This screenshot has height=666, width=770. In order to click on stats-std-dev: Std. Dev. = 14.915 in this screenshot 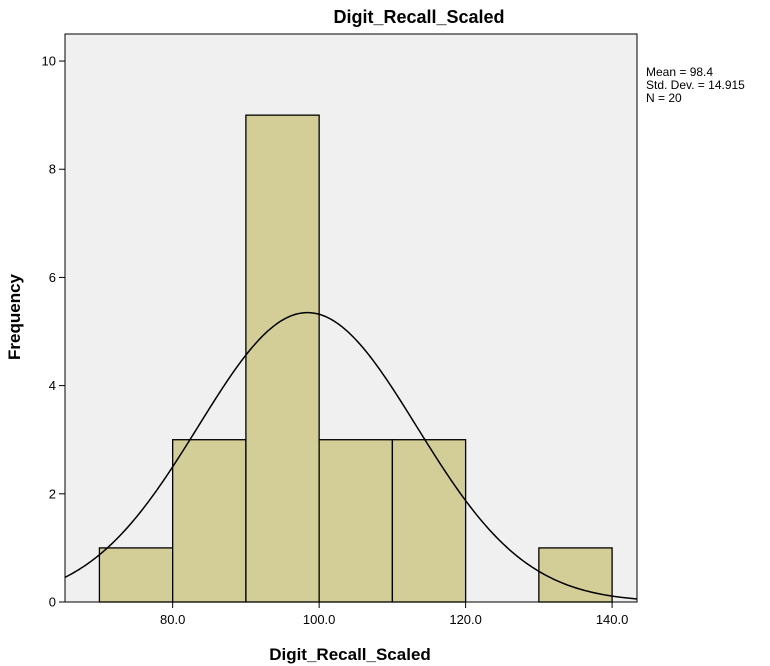, I will do `click(695, 85)`.